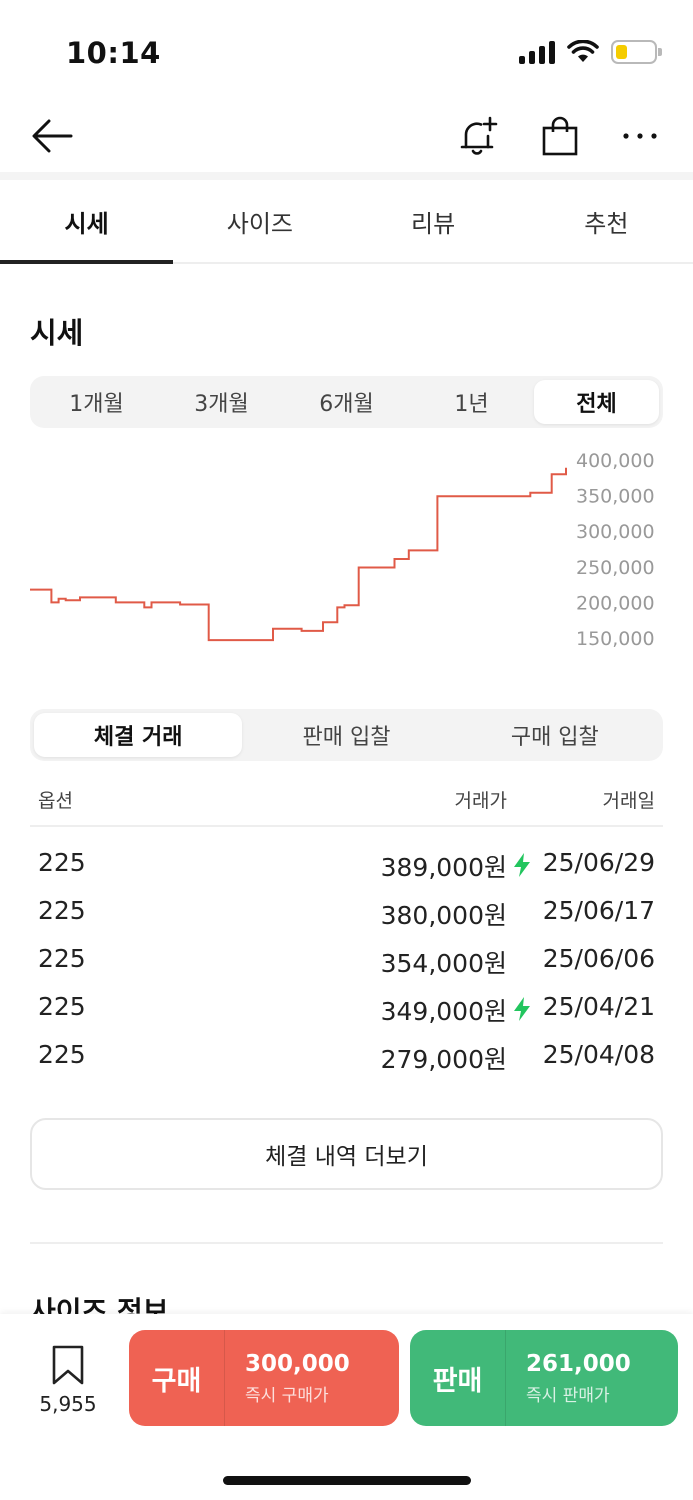 This screenshot has width=693, height=1500. What do you see at coordinates (578, 1363) in the screenshot?
I see `sell-price: 261,000` at bounding box center [578, 1363].